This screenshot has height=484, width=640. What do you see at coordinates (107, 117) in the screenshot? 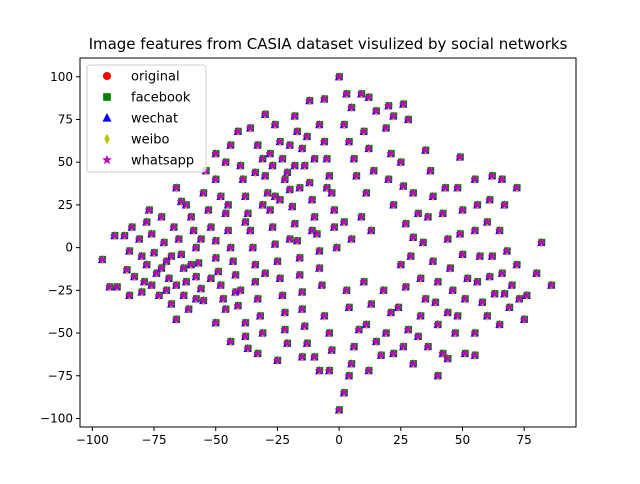
I see `legend-marker-wechat` at bounding box center [107, 117].